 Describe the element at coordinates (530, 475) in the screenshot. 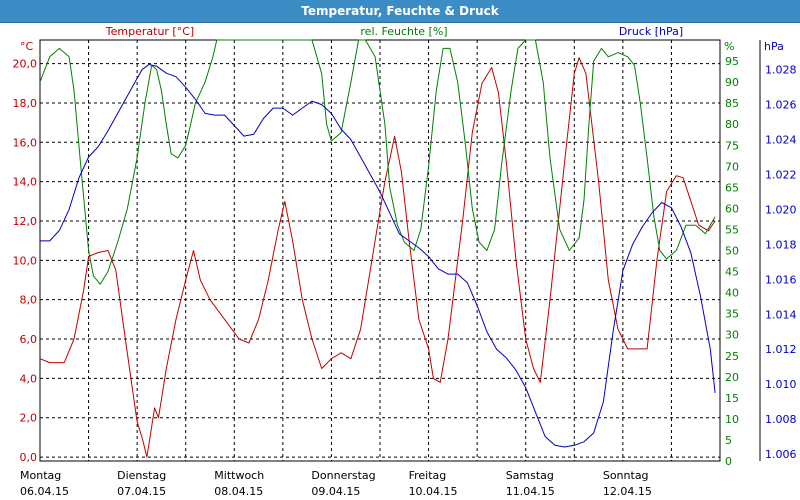

I see `x-day-label-5: Samstag` at that location.